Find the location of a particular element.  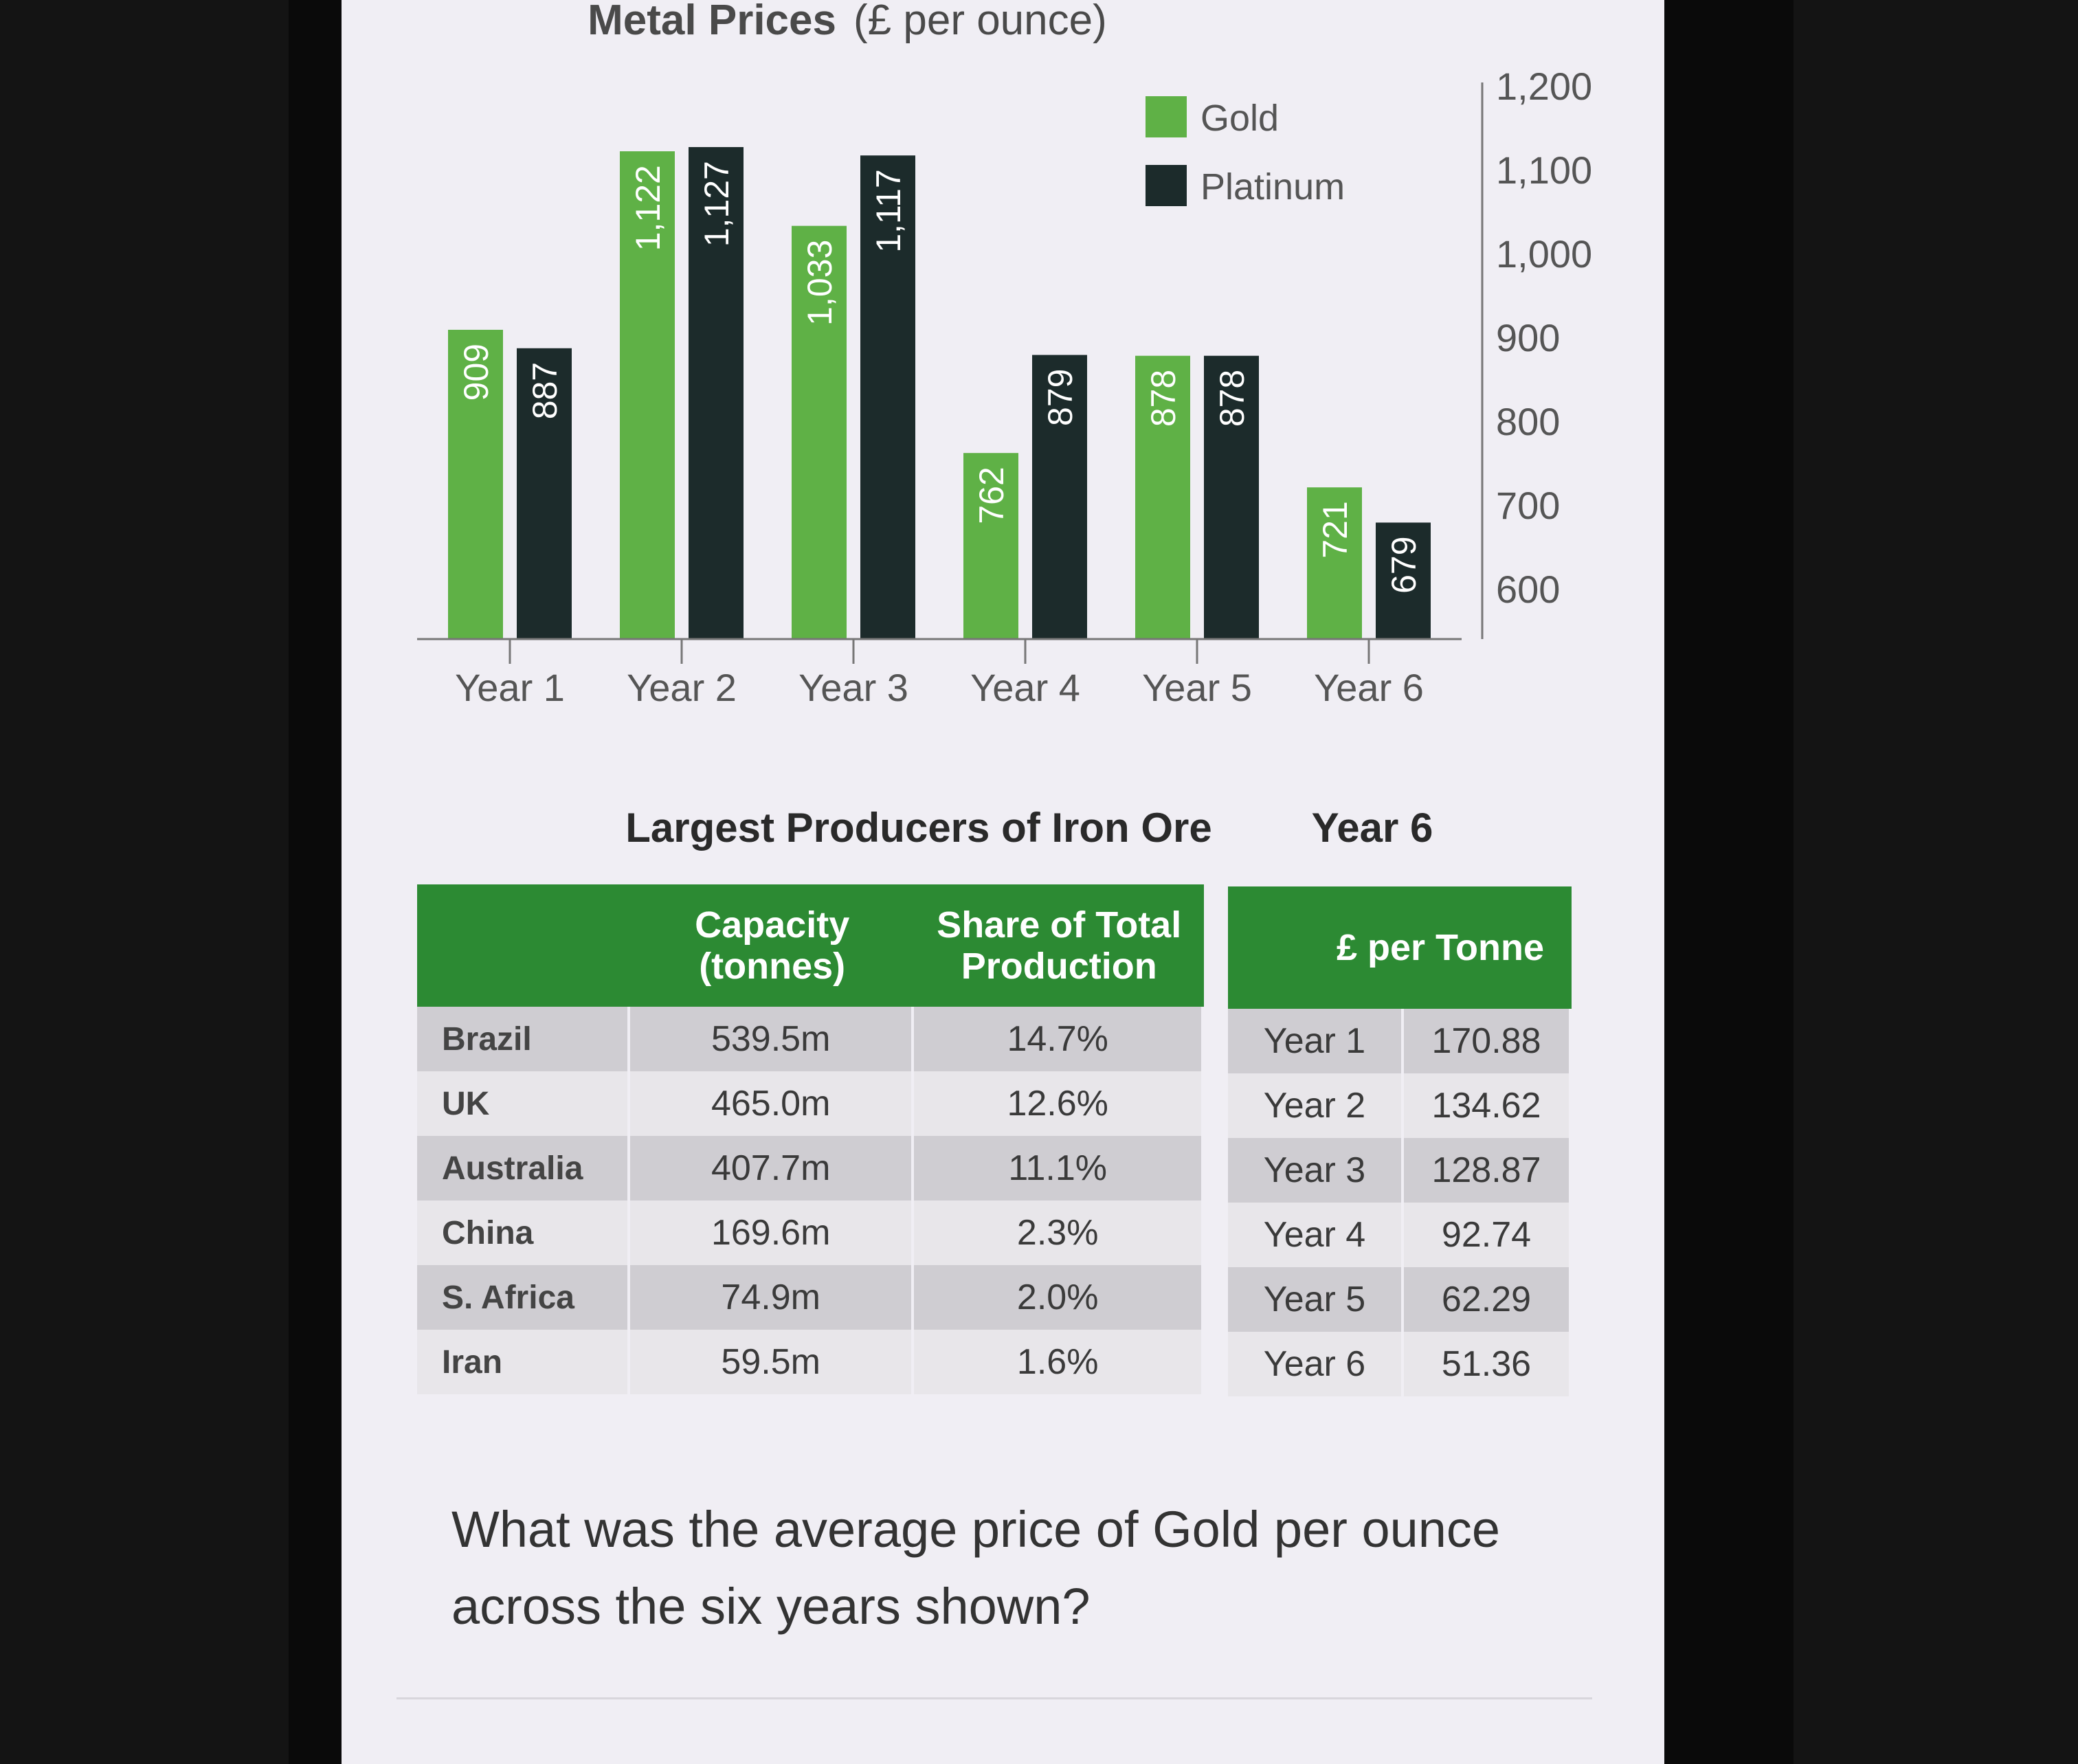

bar-value-label: 1,122 is located at coordinates (648, 208).